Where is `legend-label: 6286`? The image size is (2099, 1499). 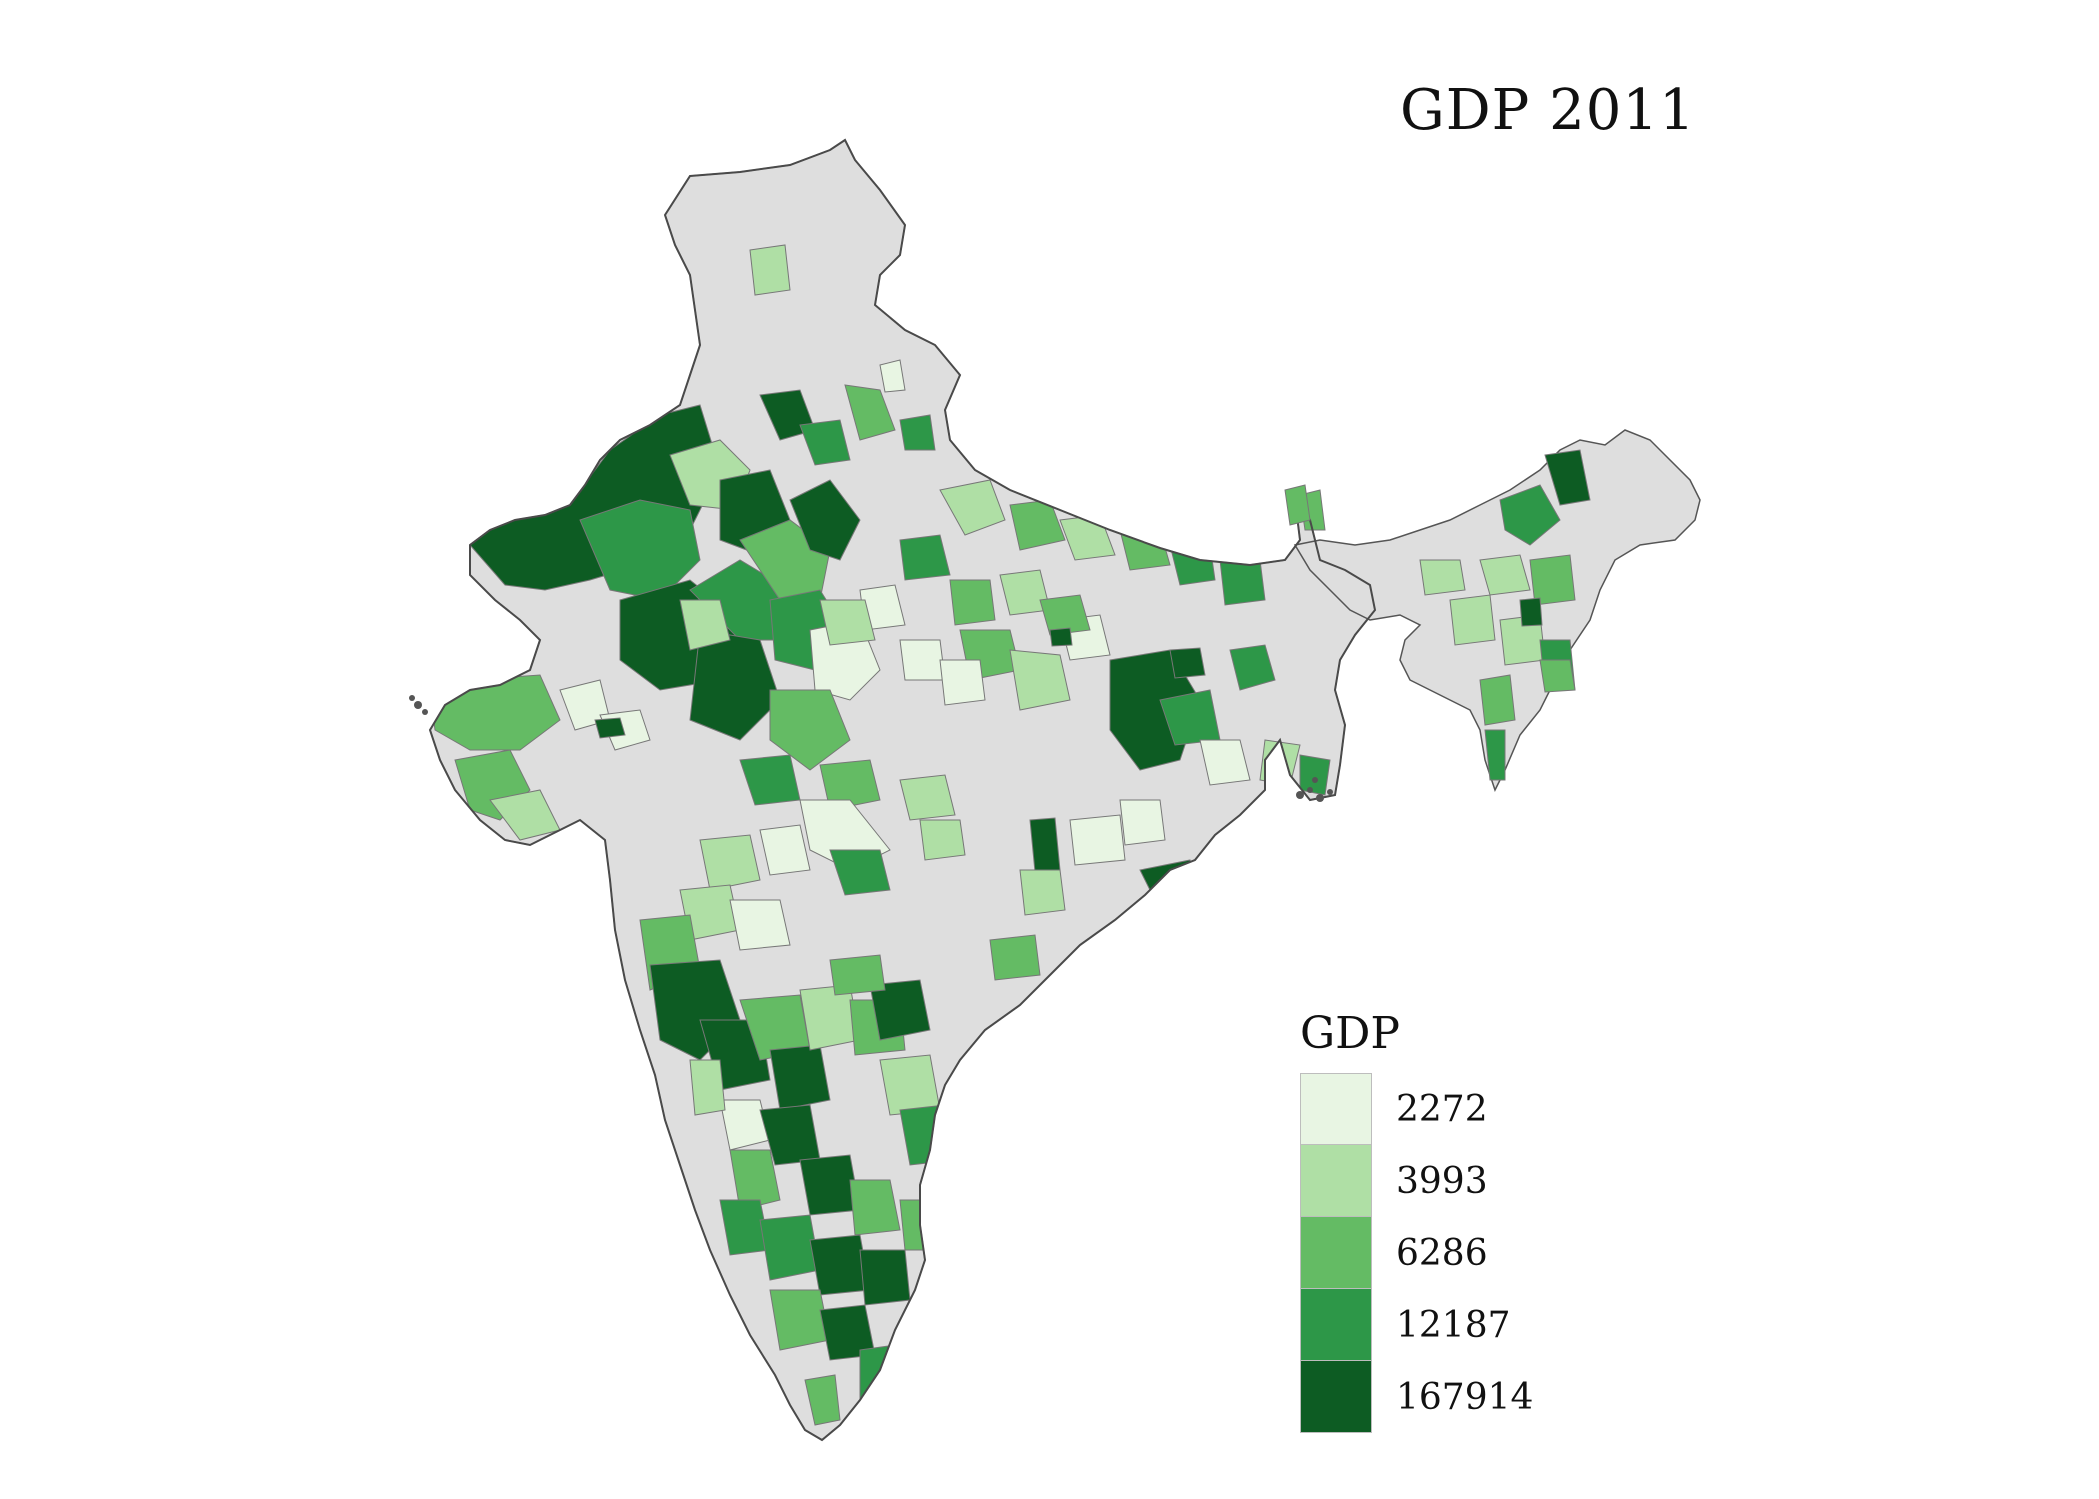
legend-label: 6286 is located at coordinates (1442, 1253).